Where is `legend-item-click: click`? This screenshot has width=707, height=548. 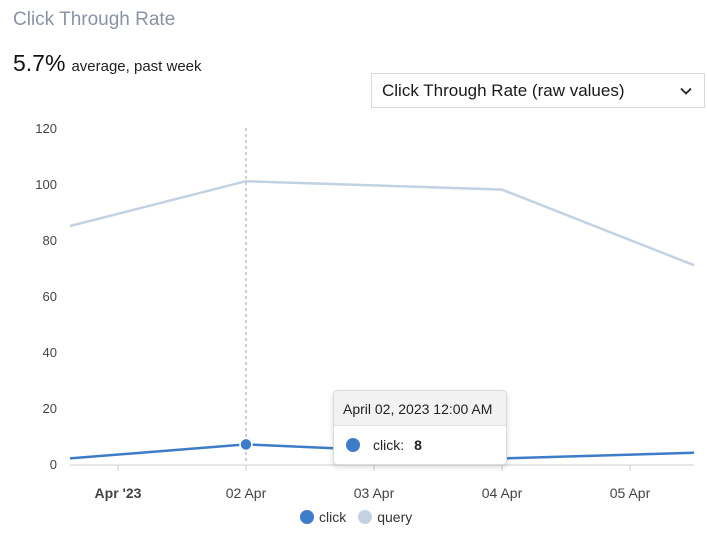 legend-item-click: click is located at coordinates (323, 517).